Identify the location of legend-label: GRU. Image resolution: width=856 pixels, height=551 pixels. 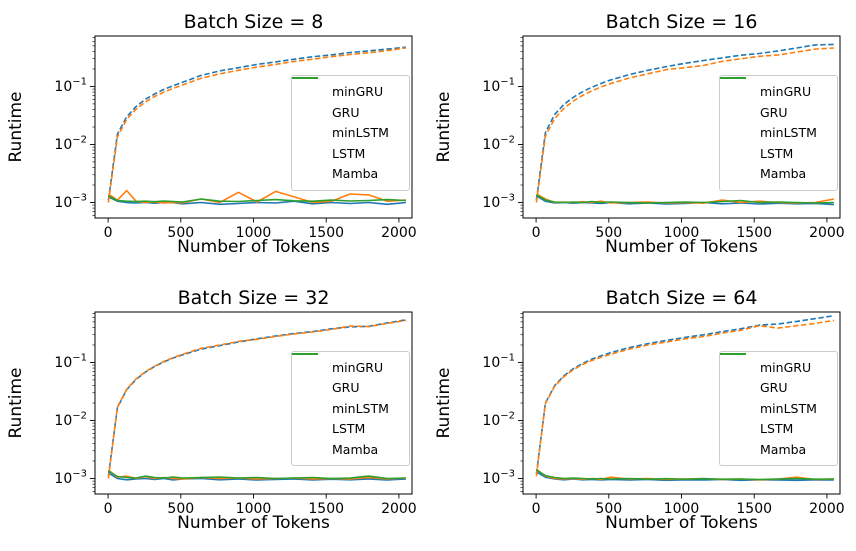
(346, 388).